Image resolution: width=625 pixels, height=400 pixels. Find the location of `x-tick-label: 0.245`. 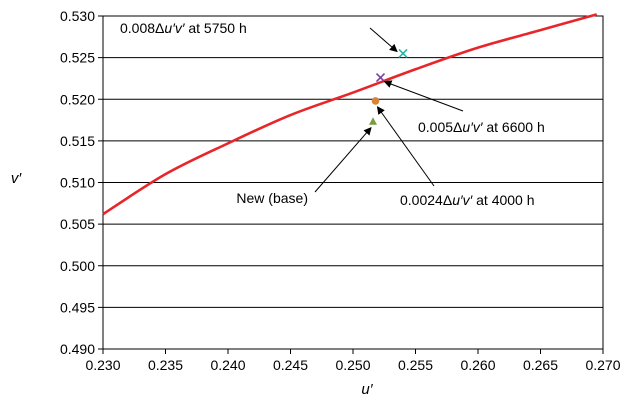

x-tick-label: 0.245 is located at coordinates (290, 365).